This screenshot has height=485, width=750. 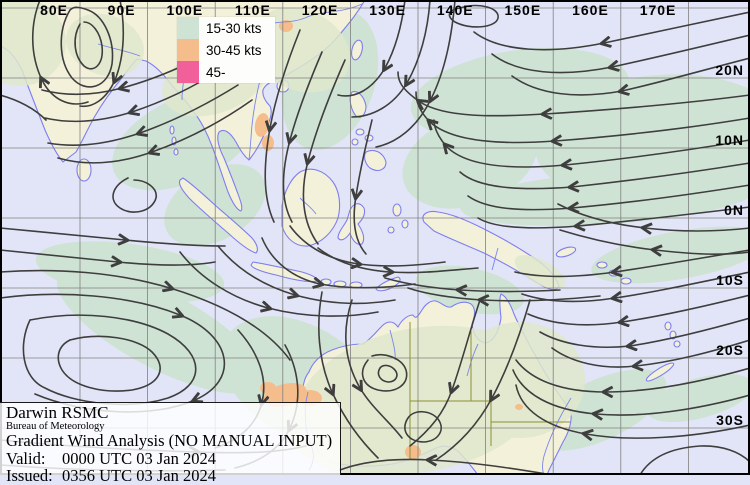 What do you see at coordinates (29, 475) in the screenshot?
I see `issued-label: Issued:` at bounding box center [29, 475].